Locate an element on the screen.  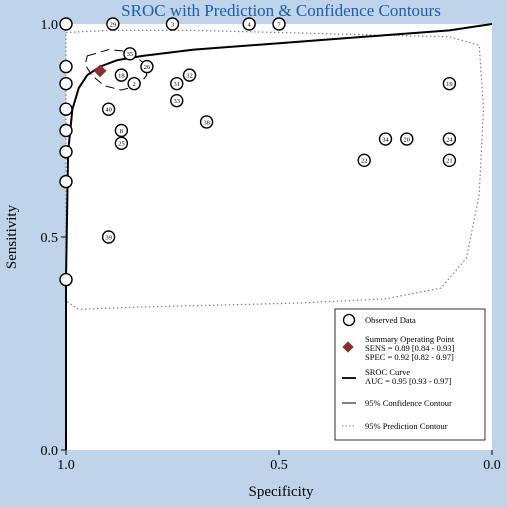
observed-point-label: 34 is located at coordinates (385, 139).